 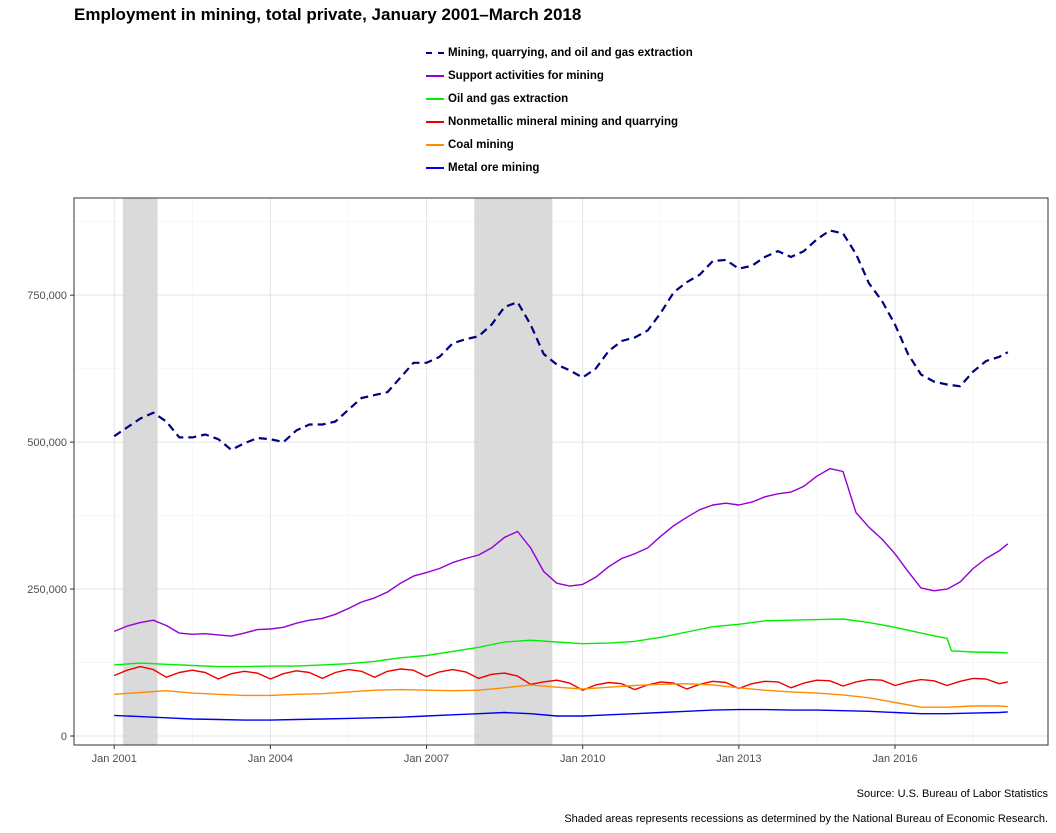 What do you see at coordinates (526, 75) in the screenshot?
I see `legend-label: Support activities for mining` at bounding box center [526, 75].